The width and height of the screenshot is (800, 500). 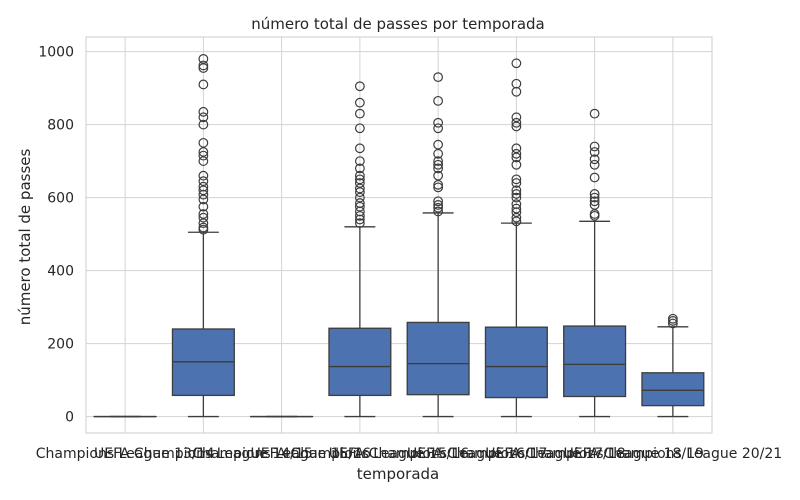 I want to click on y-tick-label: 200, so click(x=60, y=345).